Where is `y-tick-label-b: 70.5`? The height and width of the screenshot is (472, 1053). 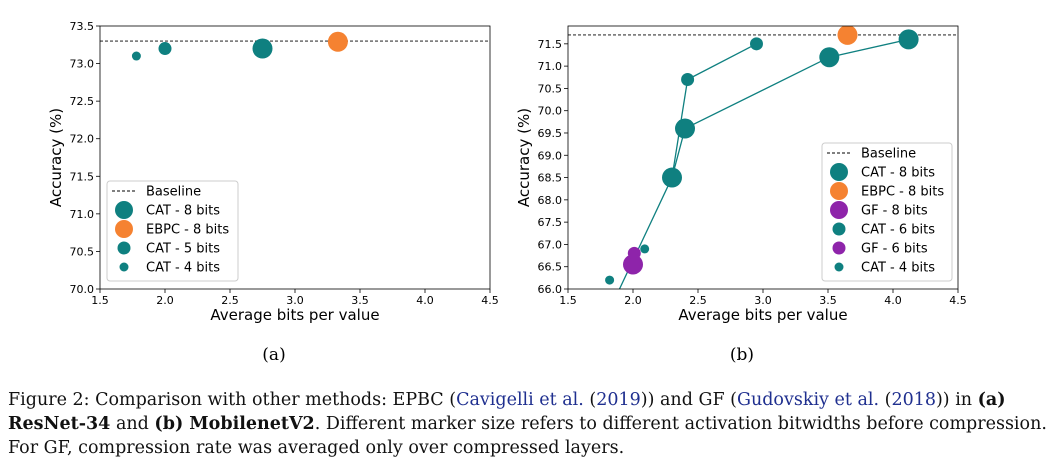 y-tick-label-b: 70.5 is located at coordinates (550, 88).